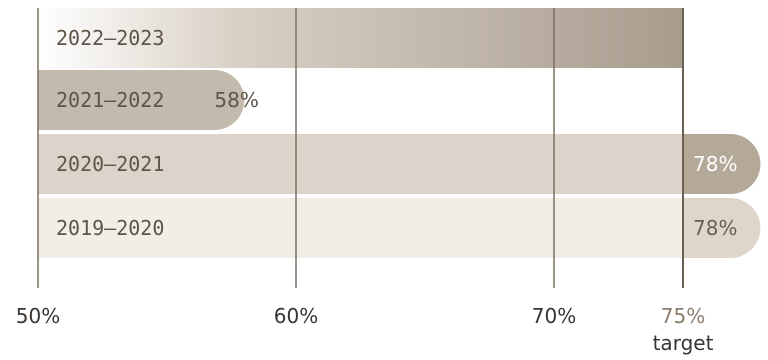  What do you see at coordinates (236, 100) in the screenshot?
I see `value-label: 58%` at bounding box center [236, 100].